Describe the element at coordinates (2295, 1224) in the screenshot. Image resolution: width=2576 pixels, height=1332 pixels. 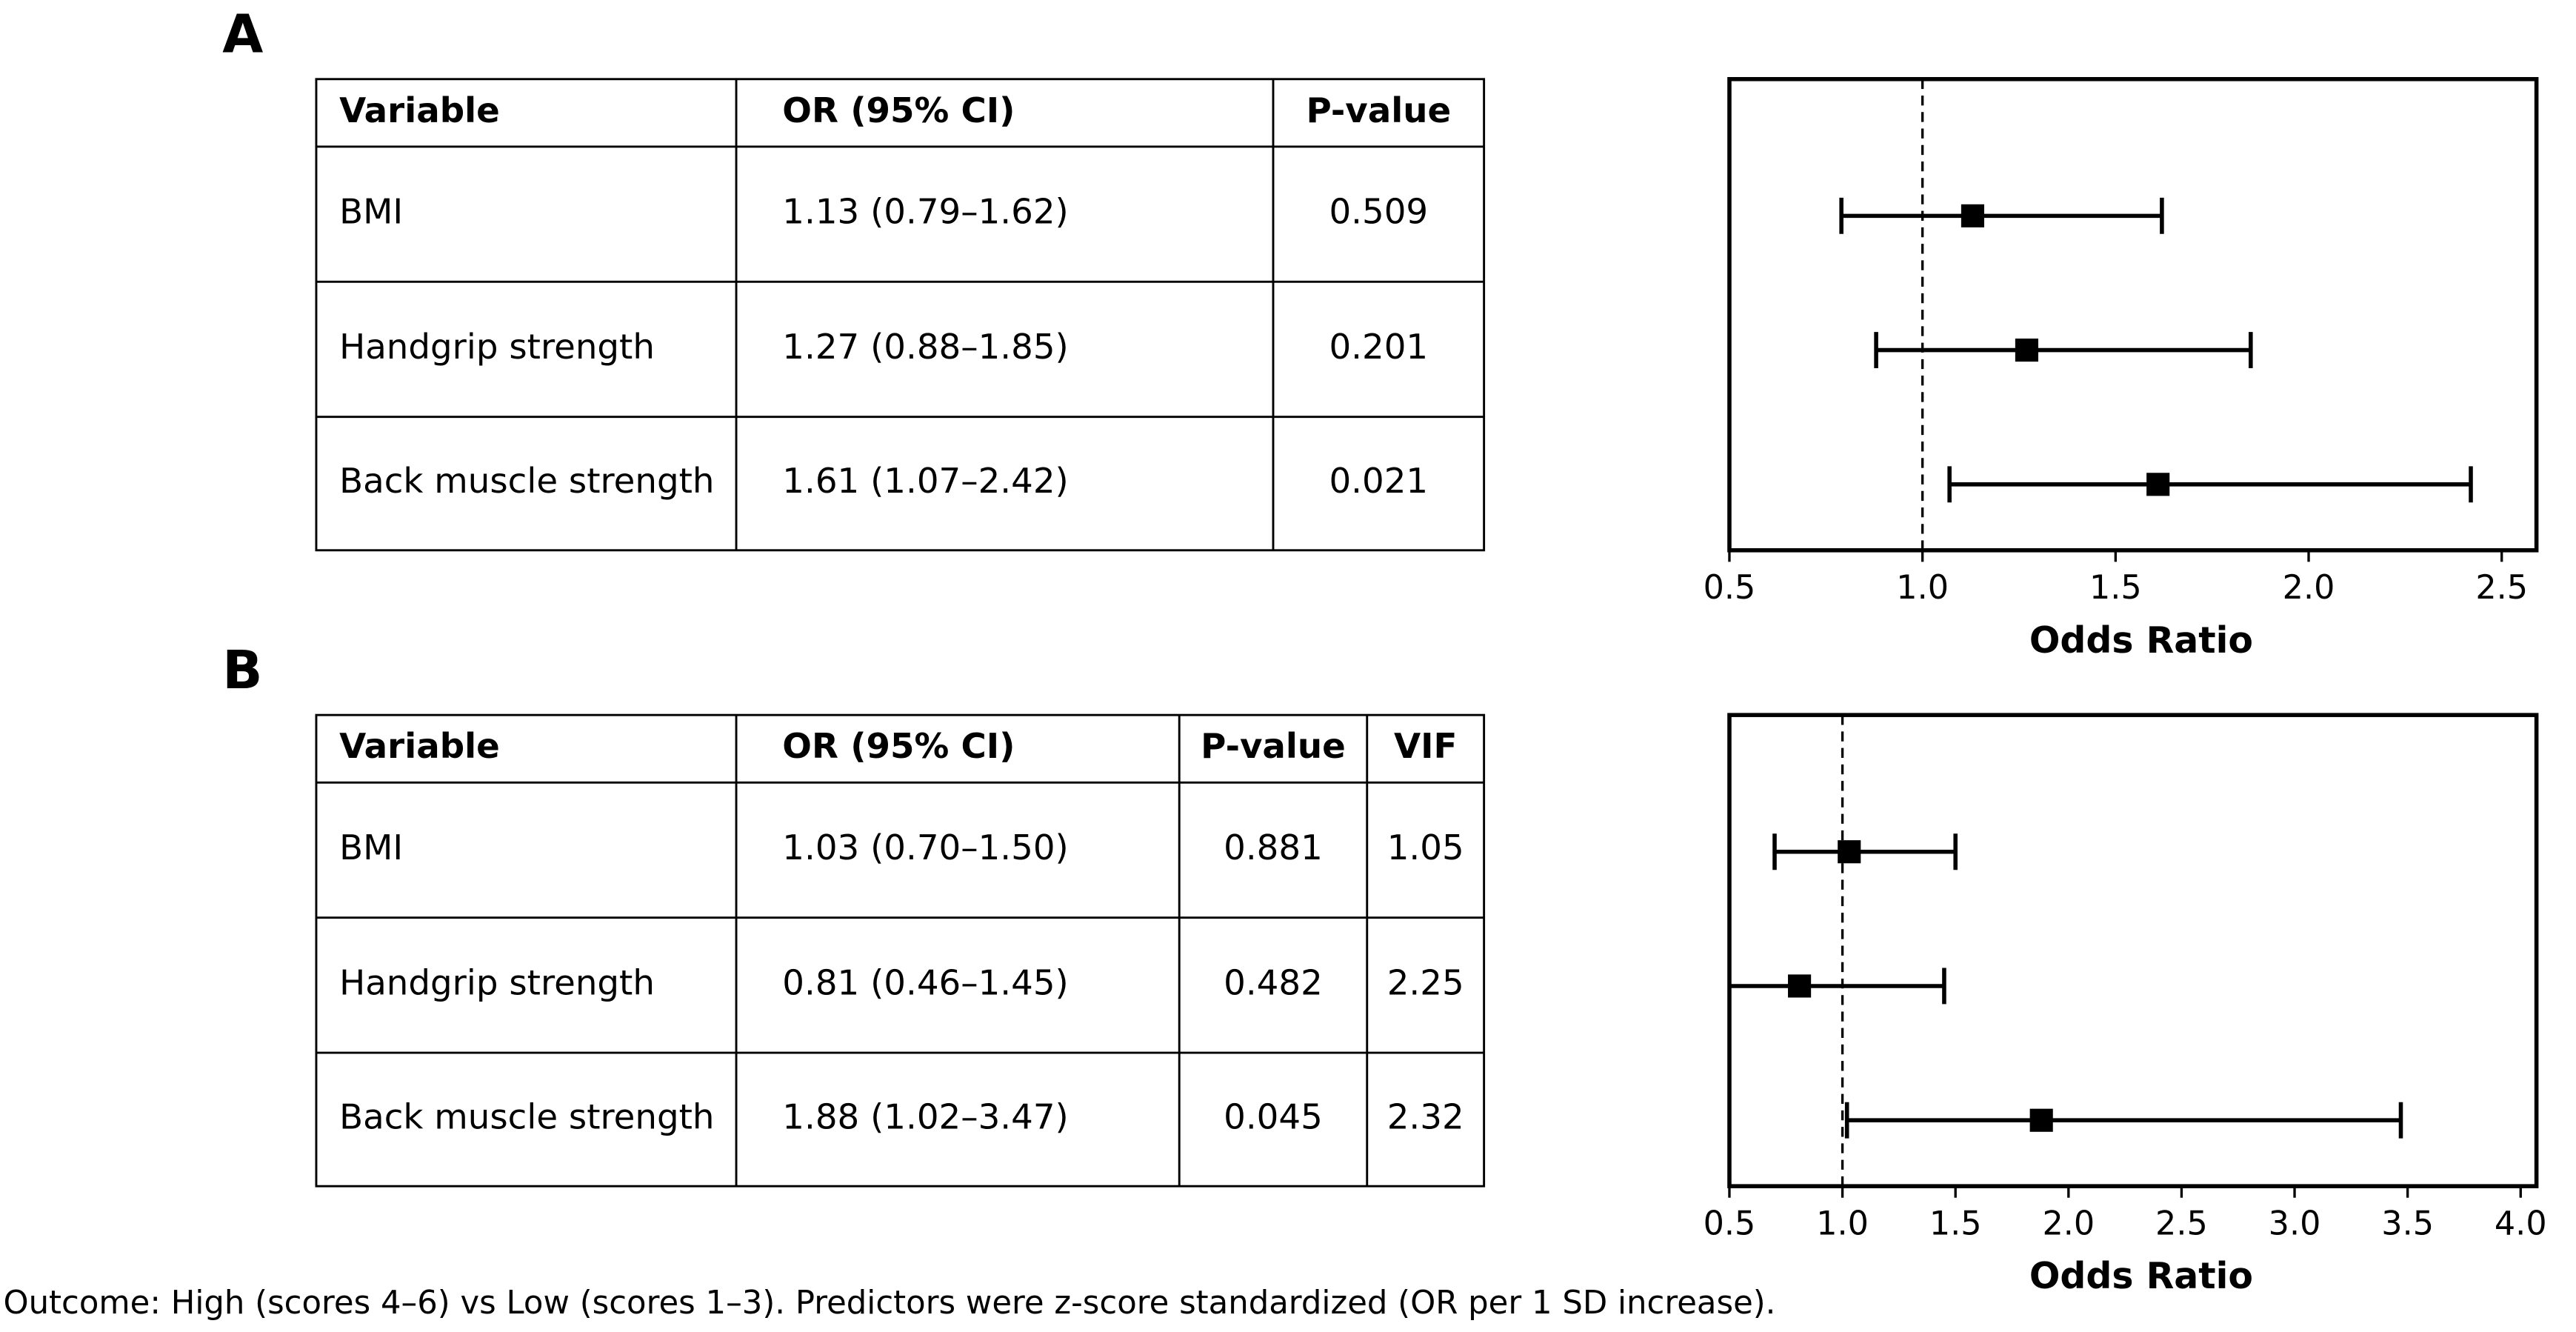
I see `x-tick-label: 3.0` at that location.